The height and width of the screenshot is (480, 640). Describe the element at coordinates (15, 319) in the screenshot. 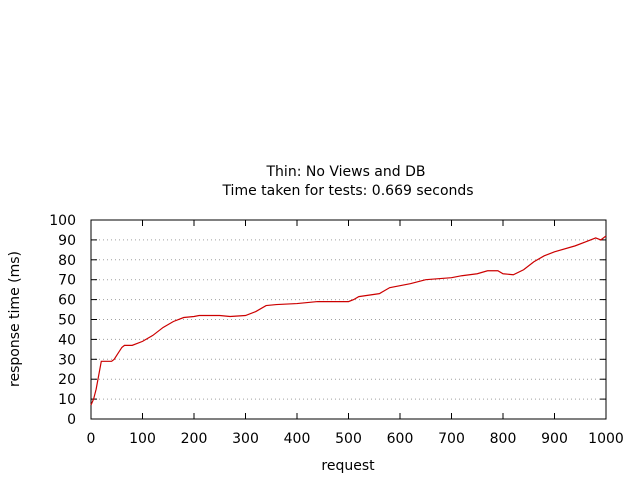

I see `y-axis-label: response time (ms)` at that location.